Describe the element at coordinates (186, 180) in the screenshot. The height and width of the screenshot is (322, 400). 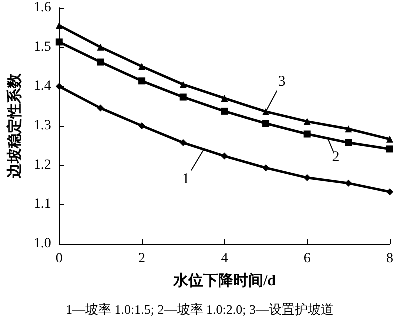
I see `legend-label: 1` at that location.